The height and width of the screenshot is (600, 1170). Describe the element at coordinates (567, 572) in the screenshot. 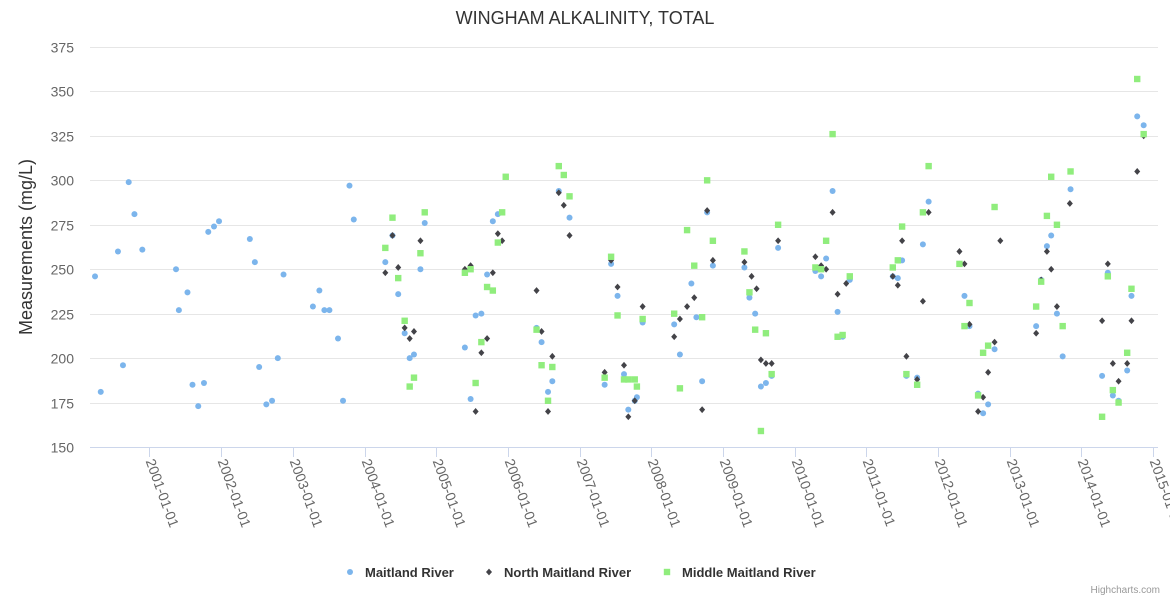

I see `legend-label: North Maitland River` at that location.